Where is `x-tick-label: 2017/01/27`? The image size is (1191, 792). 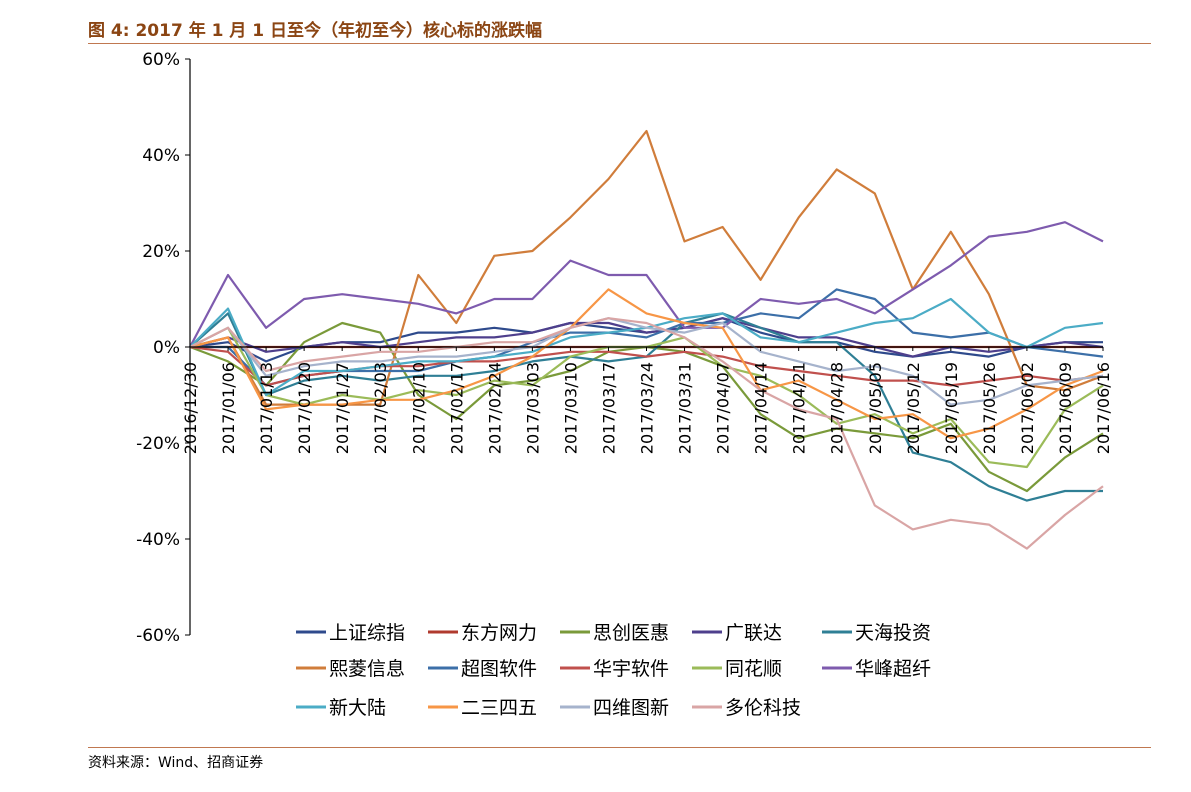
x-tick-label: 2017/01/27 is located at coordinates (342, 408).